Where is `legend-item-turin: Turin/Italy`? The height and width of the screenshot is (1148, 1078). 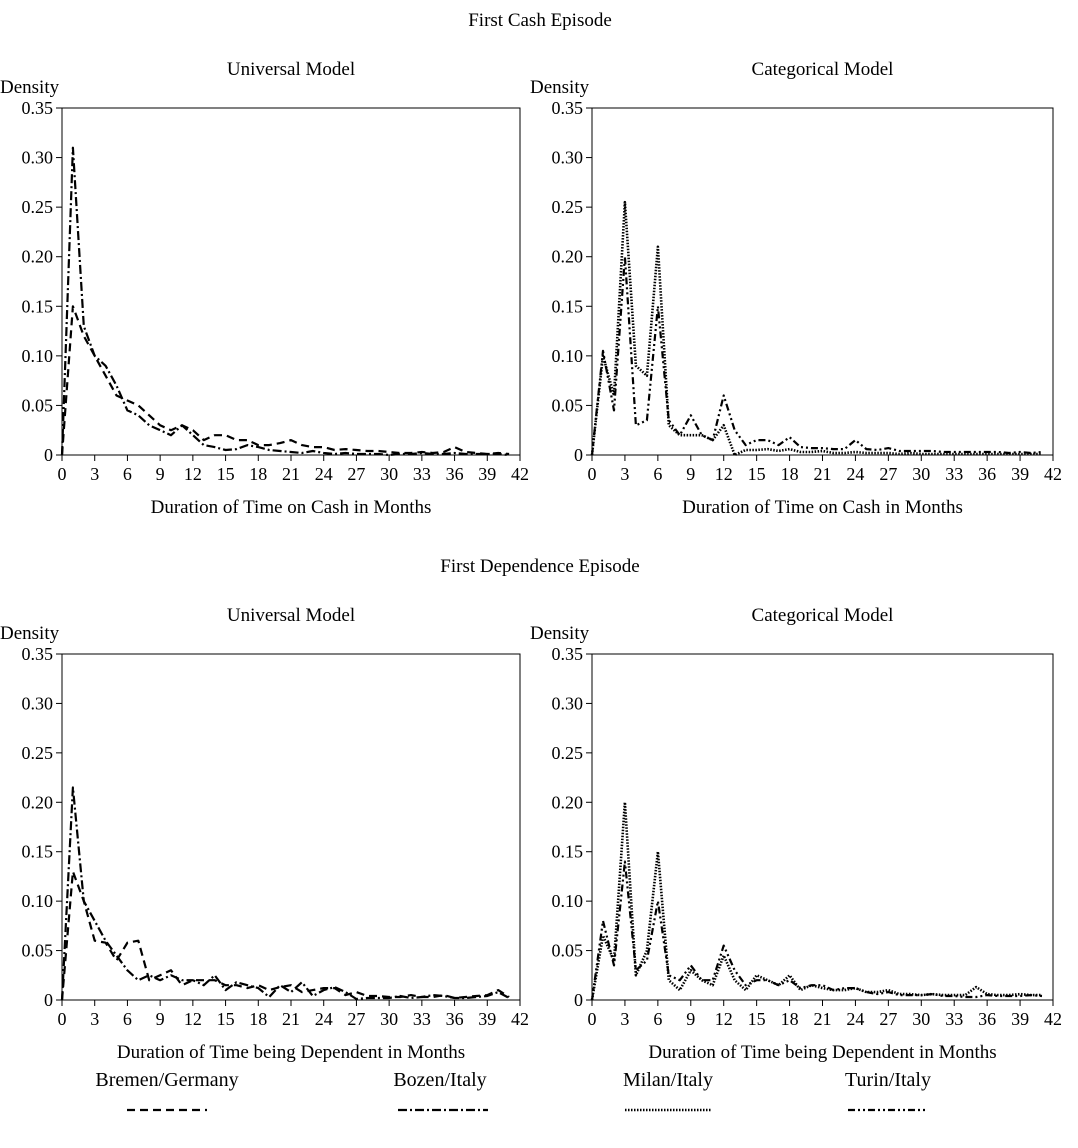 legend-item-turin: Turin/Italy is located at coordinates (888, 1090).